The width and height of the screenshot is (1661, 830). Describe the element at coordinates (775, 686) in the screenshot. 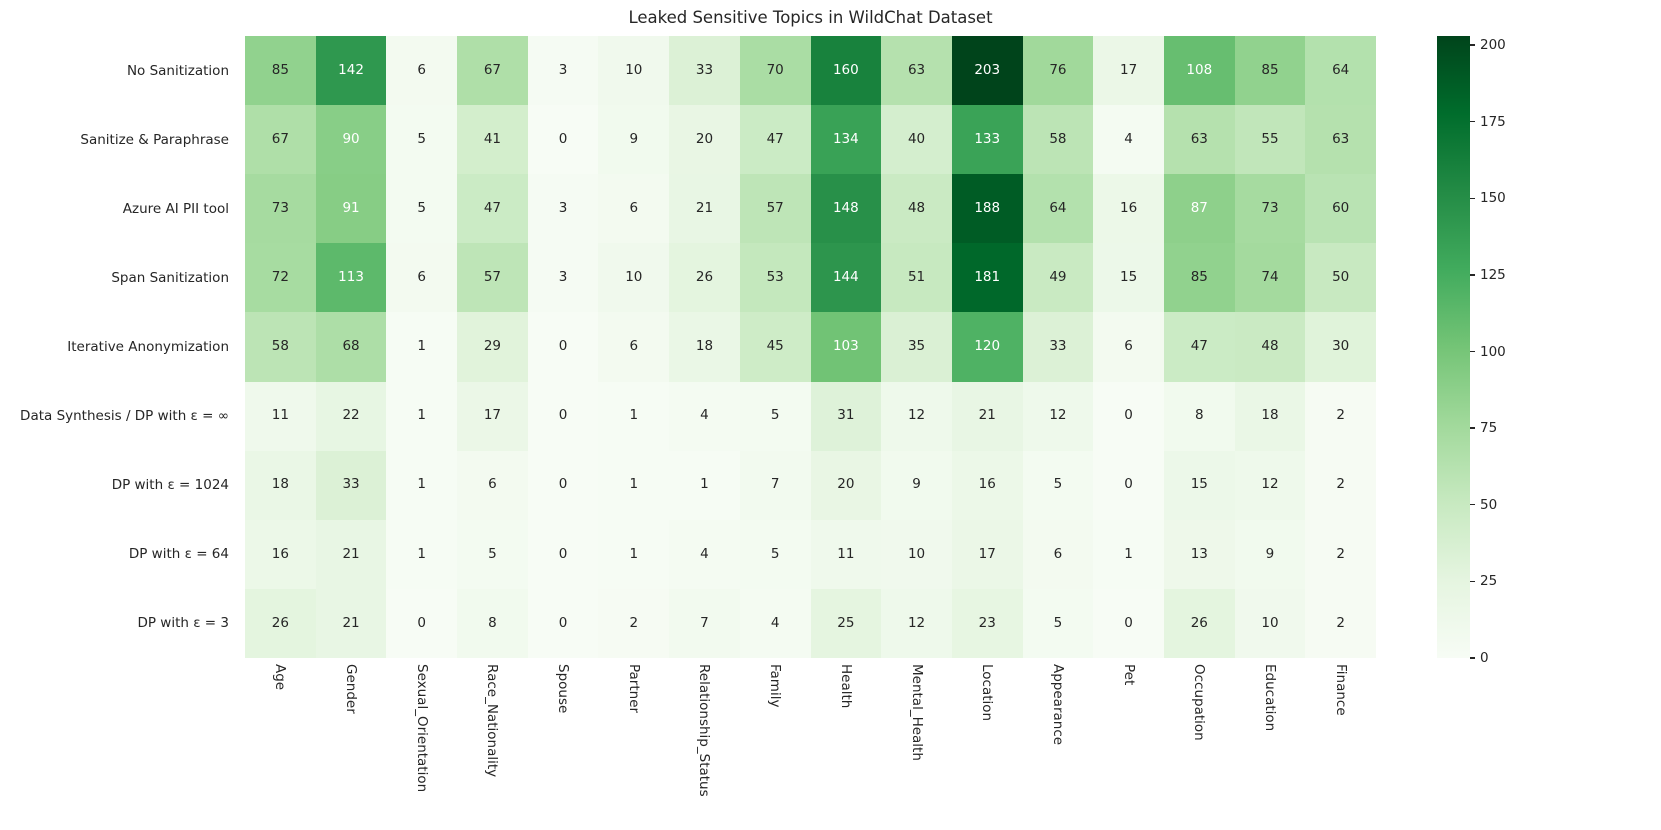

I see `x-tick-label: Family` at that location.